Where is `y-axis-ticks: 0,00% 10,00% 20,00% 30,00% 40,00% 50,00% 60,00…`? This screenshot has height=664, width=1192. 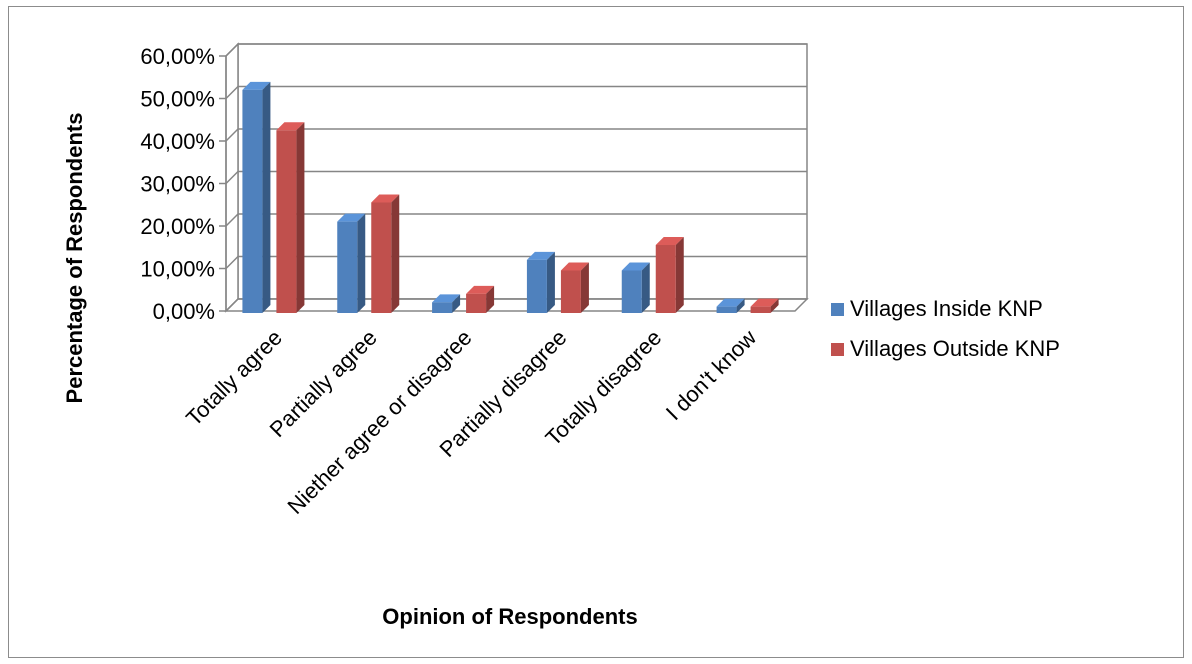
y-axis-ticks: 0,00% 10,00% 20,00% 30,00% 40,00% 50,00% 60,00… is located at coordinates (183, 184).